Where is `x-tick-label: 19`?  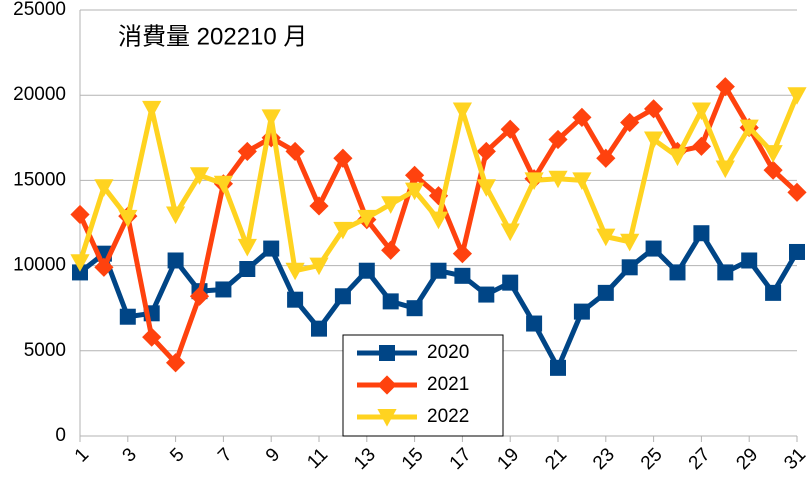
x-tick-label: 19 is located at coordinates (508, 459).